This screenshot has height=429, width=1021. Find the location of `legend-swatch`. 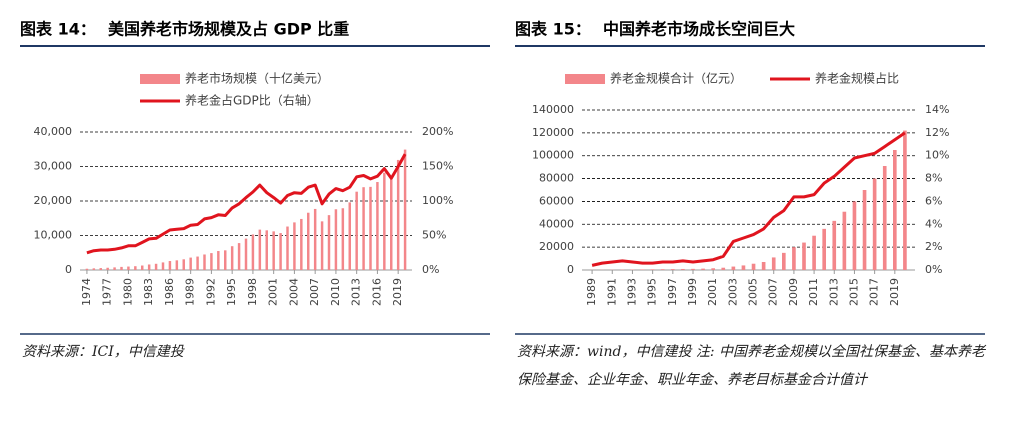

legend-swatch is located at coordinates (160, 79).